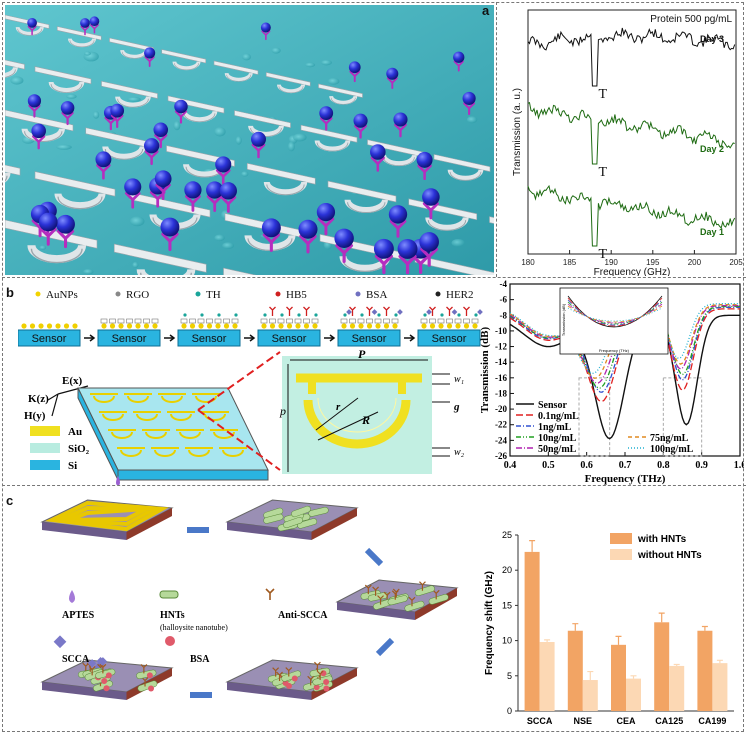 Image resolution: width=748 pixels, height=736 pixels. Describe the element at coordinates (712, 721) in the screenshot. I see `x-tick-label: CA199` at that location.